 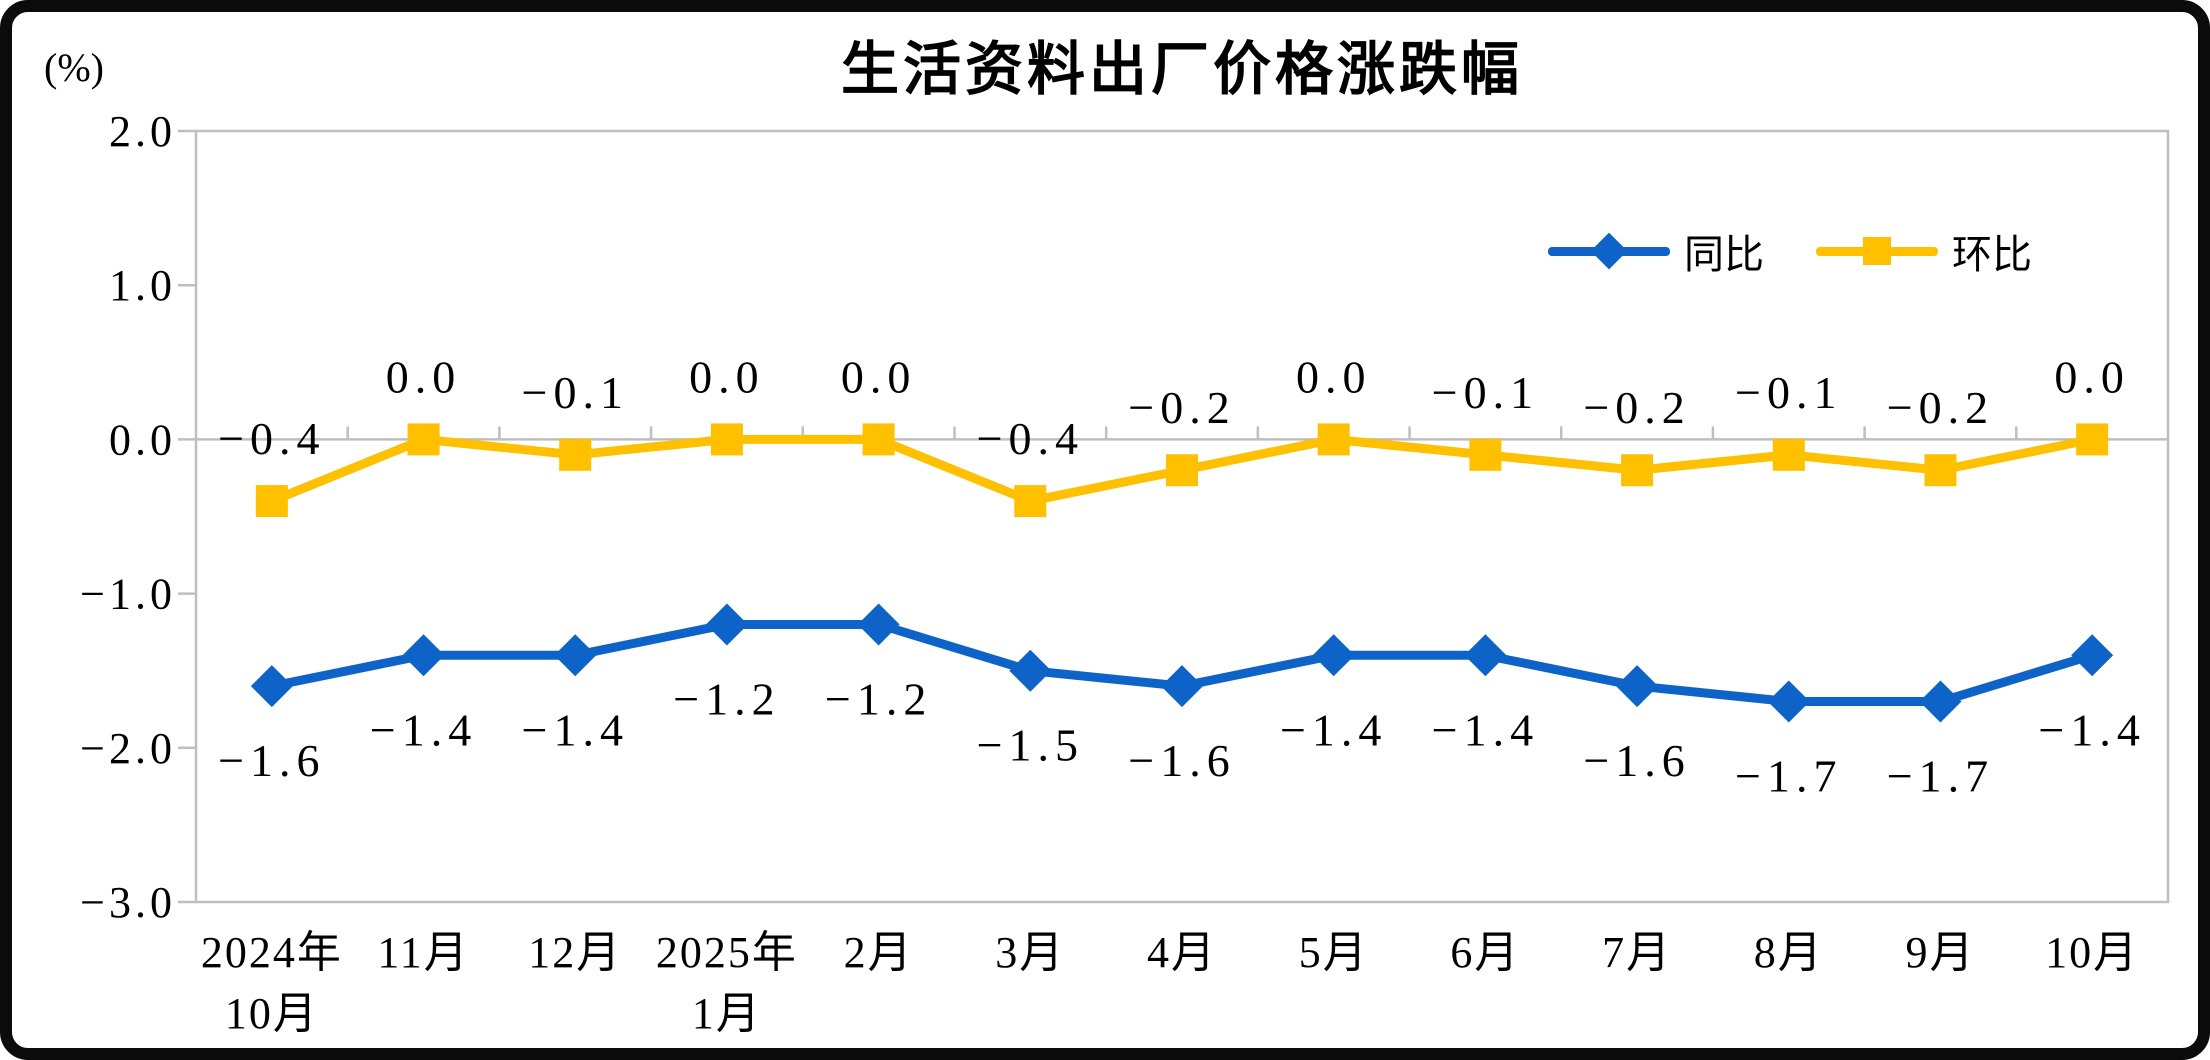 I want to click on tongbi-line-swatch, so click(x=1609, y=251).